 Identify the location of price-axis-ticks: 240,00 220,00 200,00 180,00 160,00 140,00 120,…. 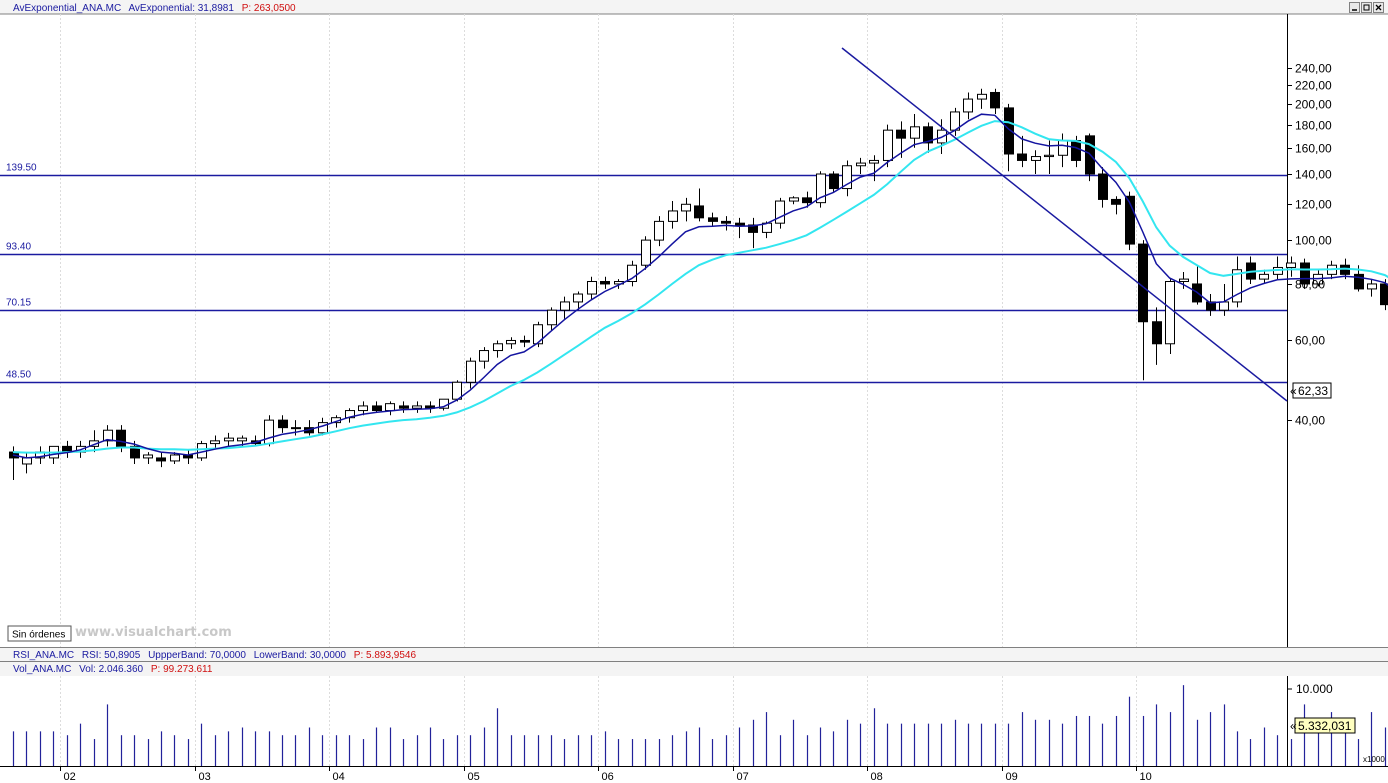
(1309, 245).